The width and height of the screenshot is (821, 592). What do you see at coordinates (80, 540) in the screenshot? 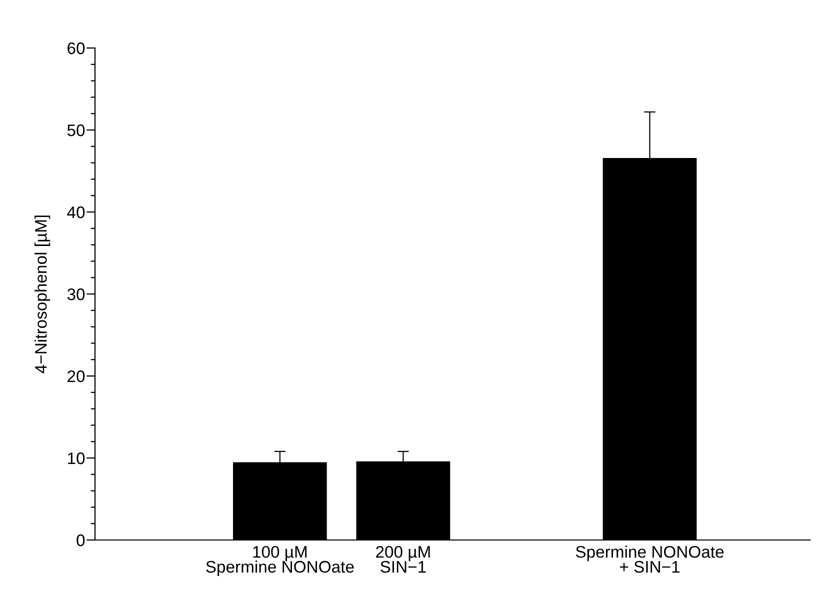
I see `y-tick-label: 0` at bounding box center [80, 540].